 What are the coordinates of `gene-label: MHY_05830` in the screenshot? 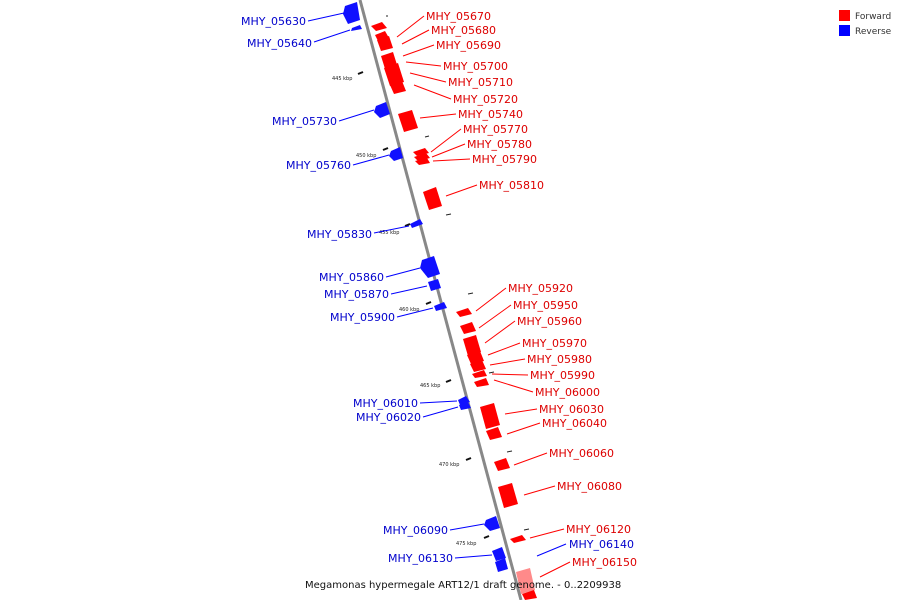 It's located at (339, 234).